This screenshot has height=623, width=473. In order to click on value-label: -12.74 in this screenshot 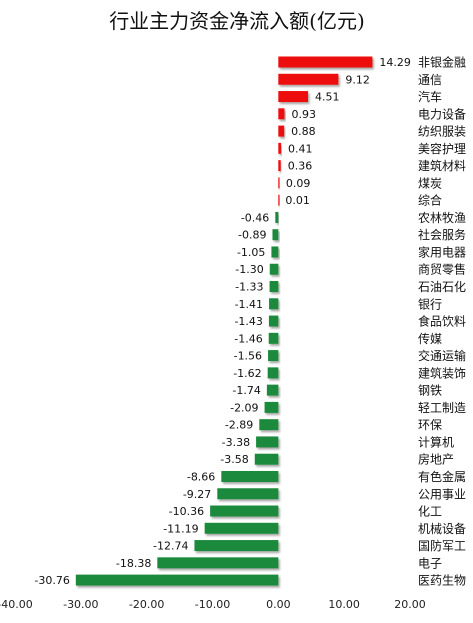, I will do `click(170, 546)`.